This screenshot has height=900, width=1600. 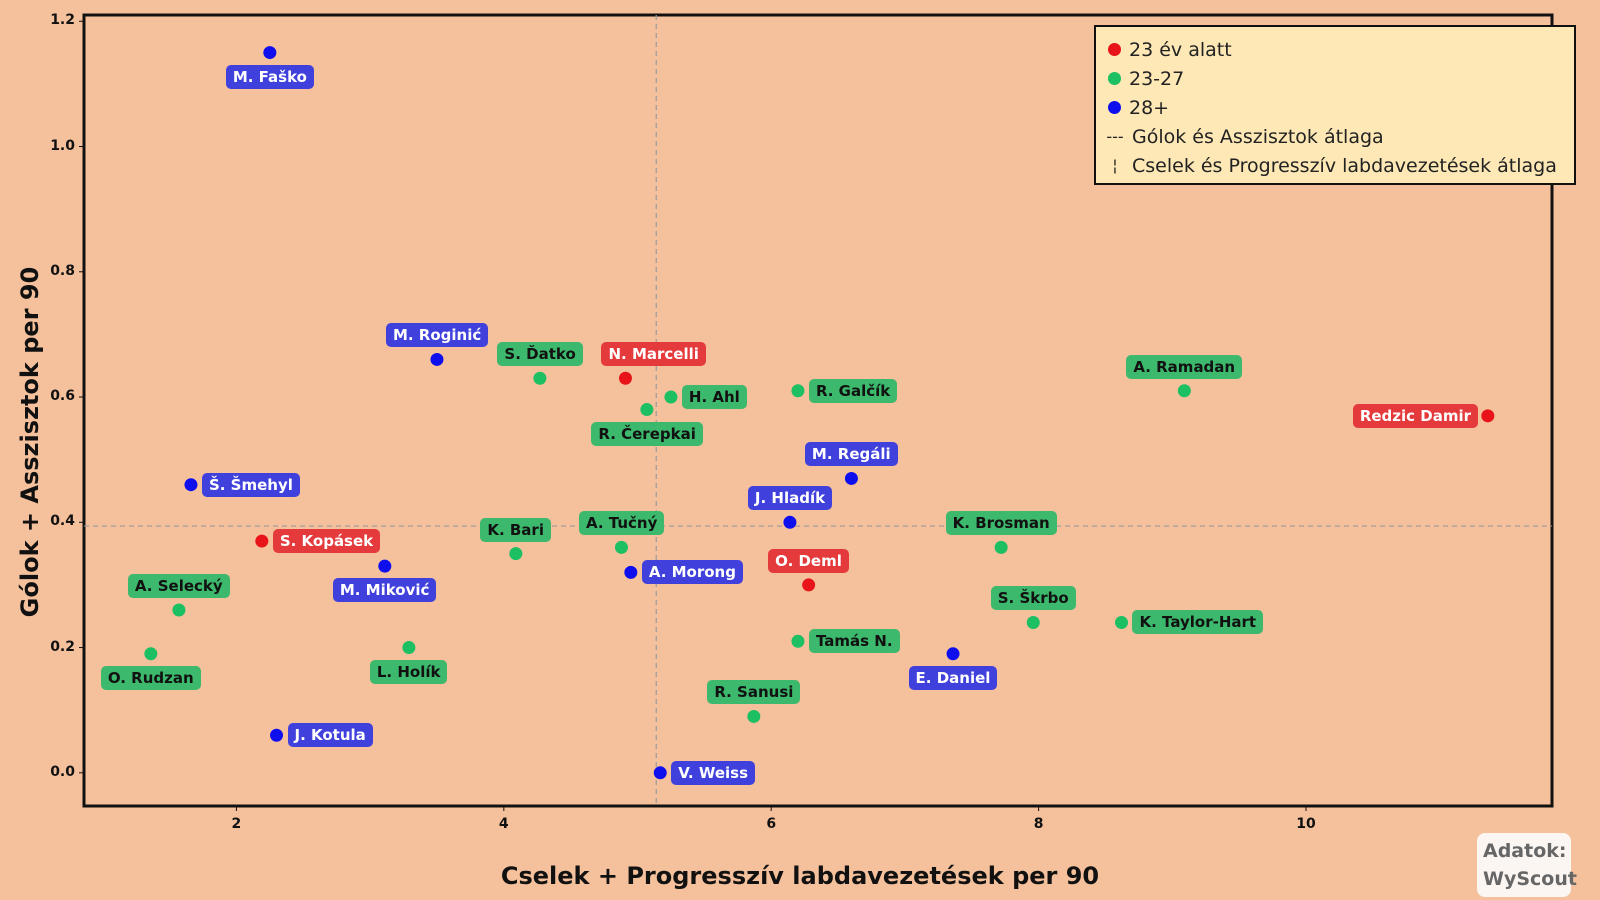 What do you see at coordinates (790, 498) in the screenshot?
I see `point-label: J. Hladík` at bounding box center [790, 498].